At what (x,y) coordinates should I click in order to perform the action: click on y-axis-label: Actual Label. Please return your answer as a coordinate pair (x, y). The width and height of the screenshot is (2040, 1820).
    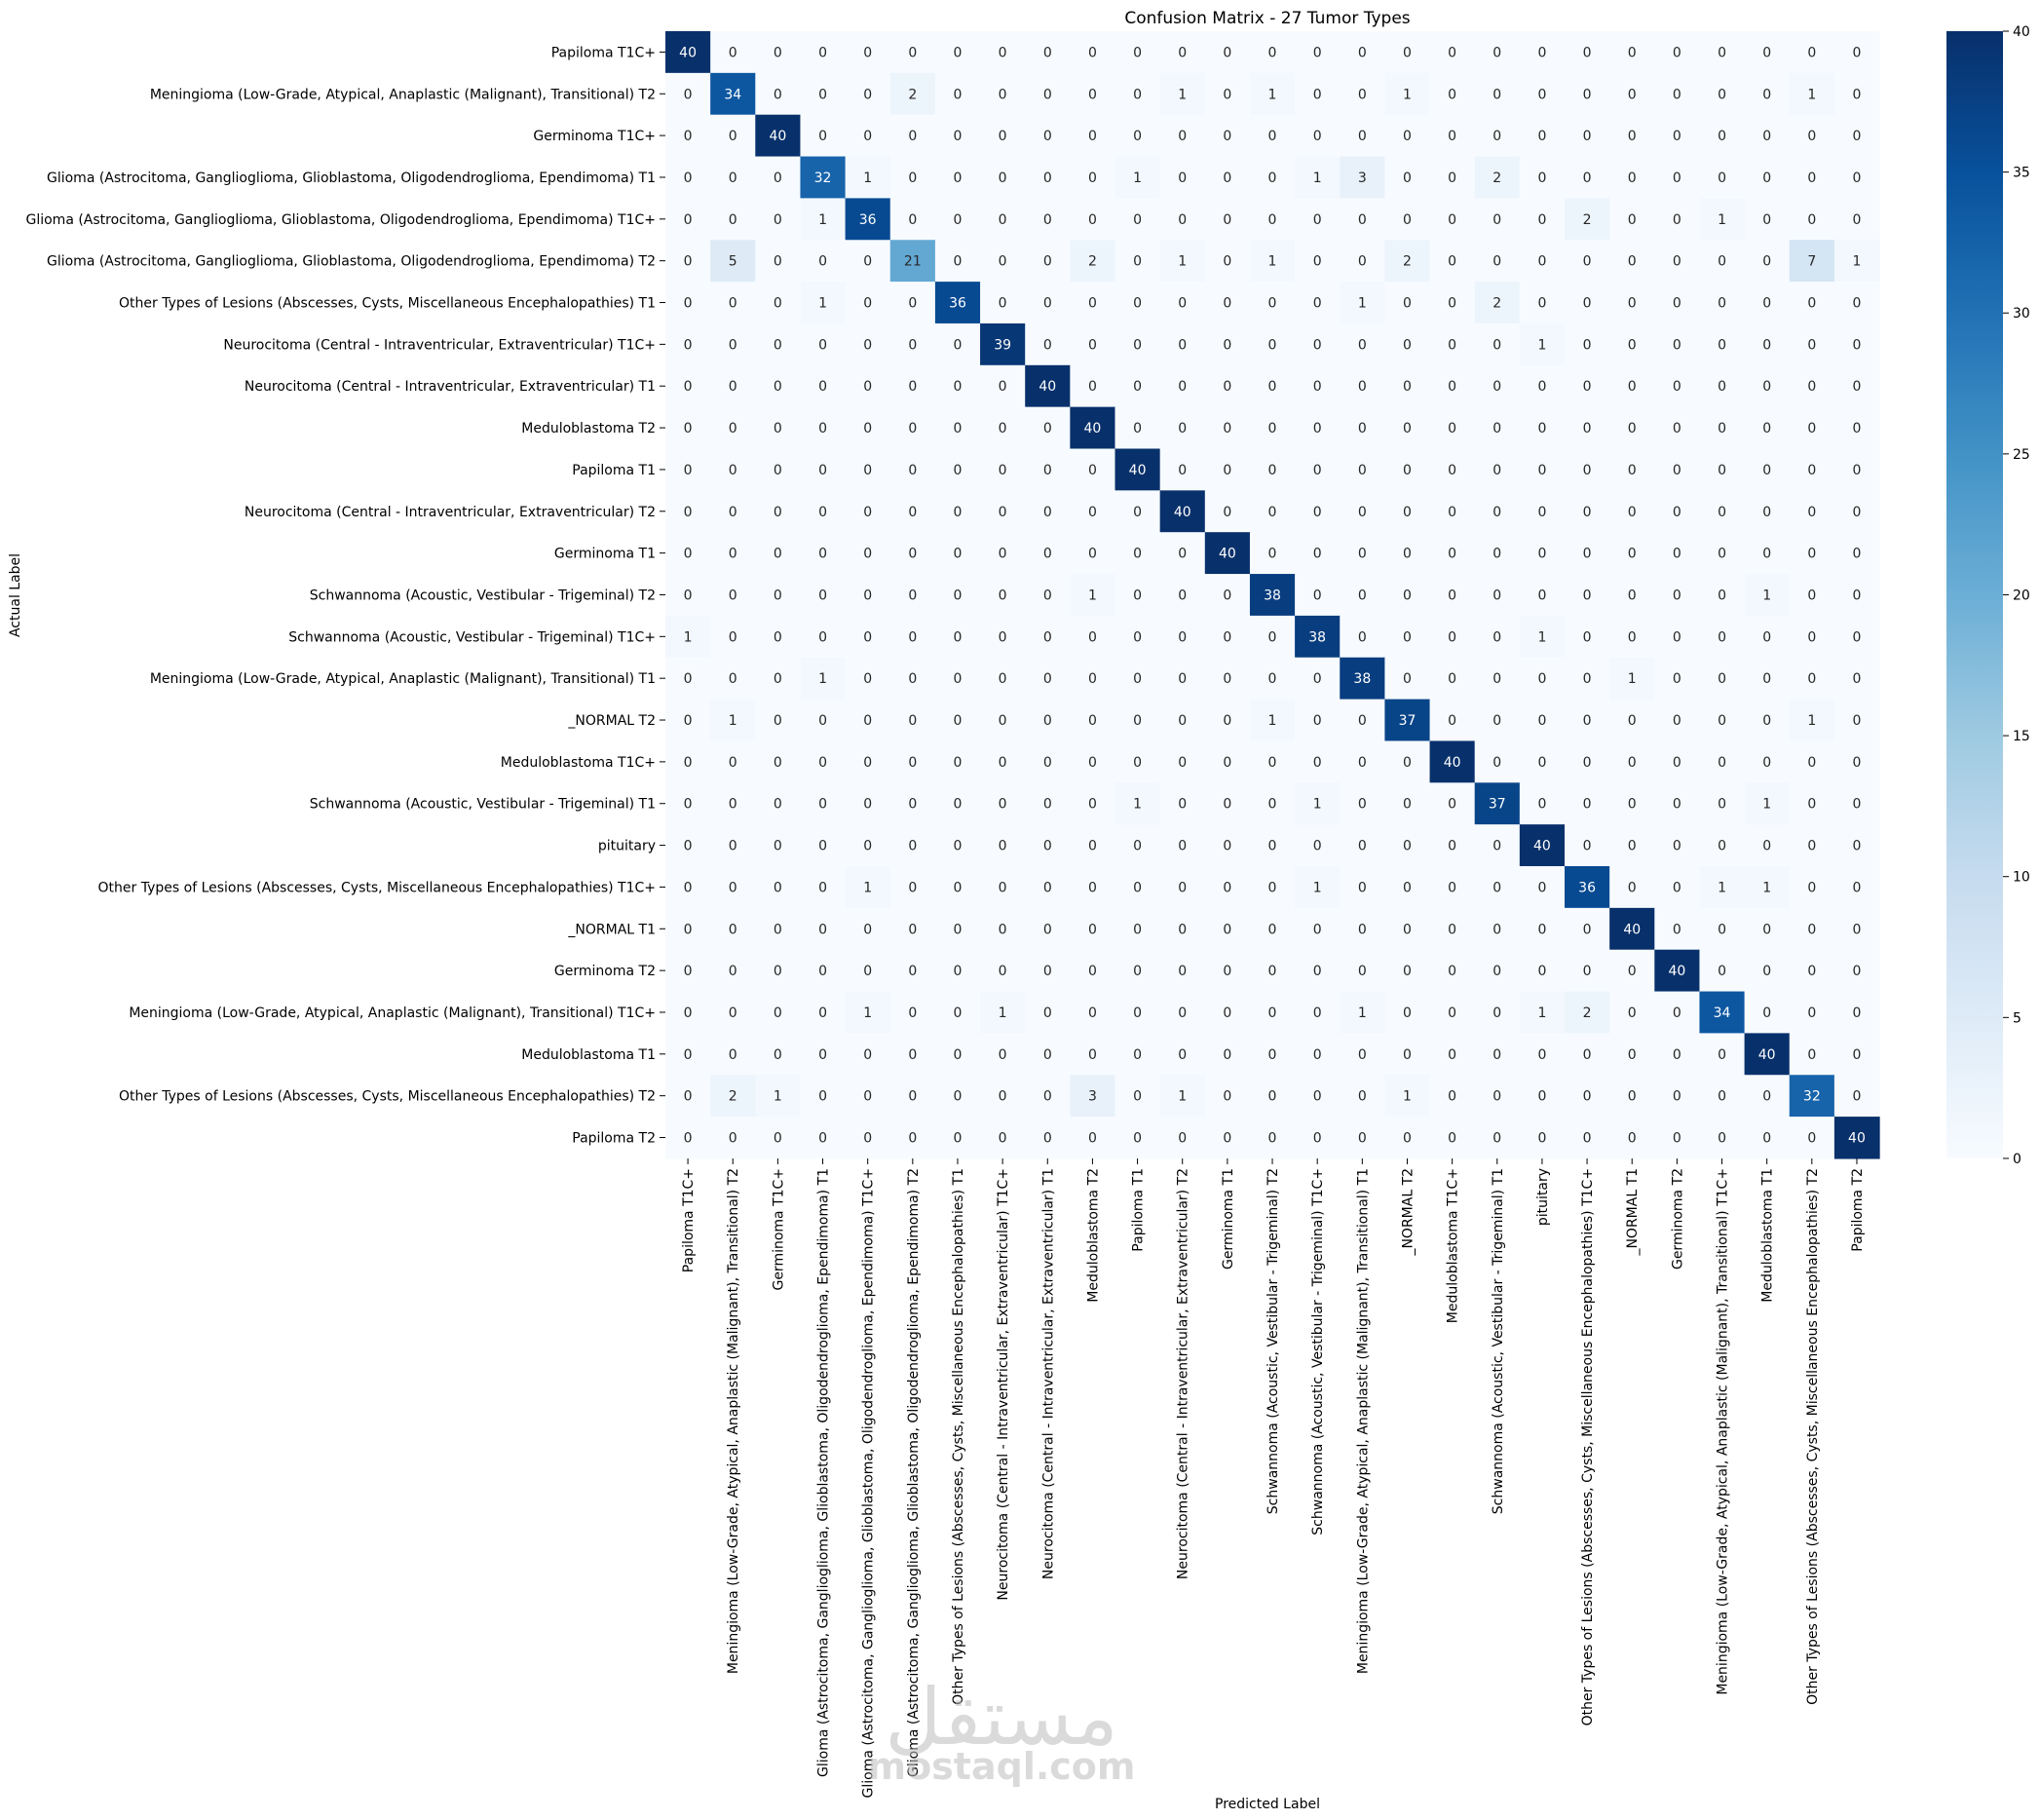
    Looking at the image, I should click on (15, 595).